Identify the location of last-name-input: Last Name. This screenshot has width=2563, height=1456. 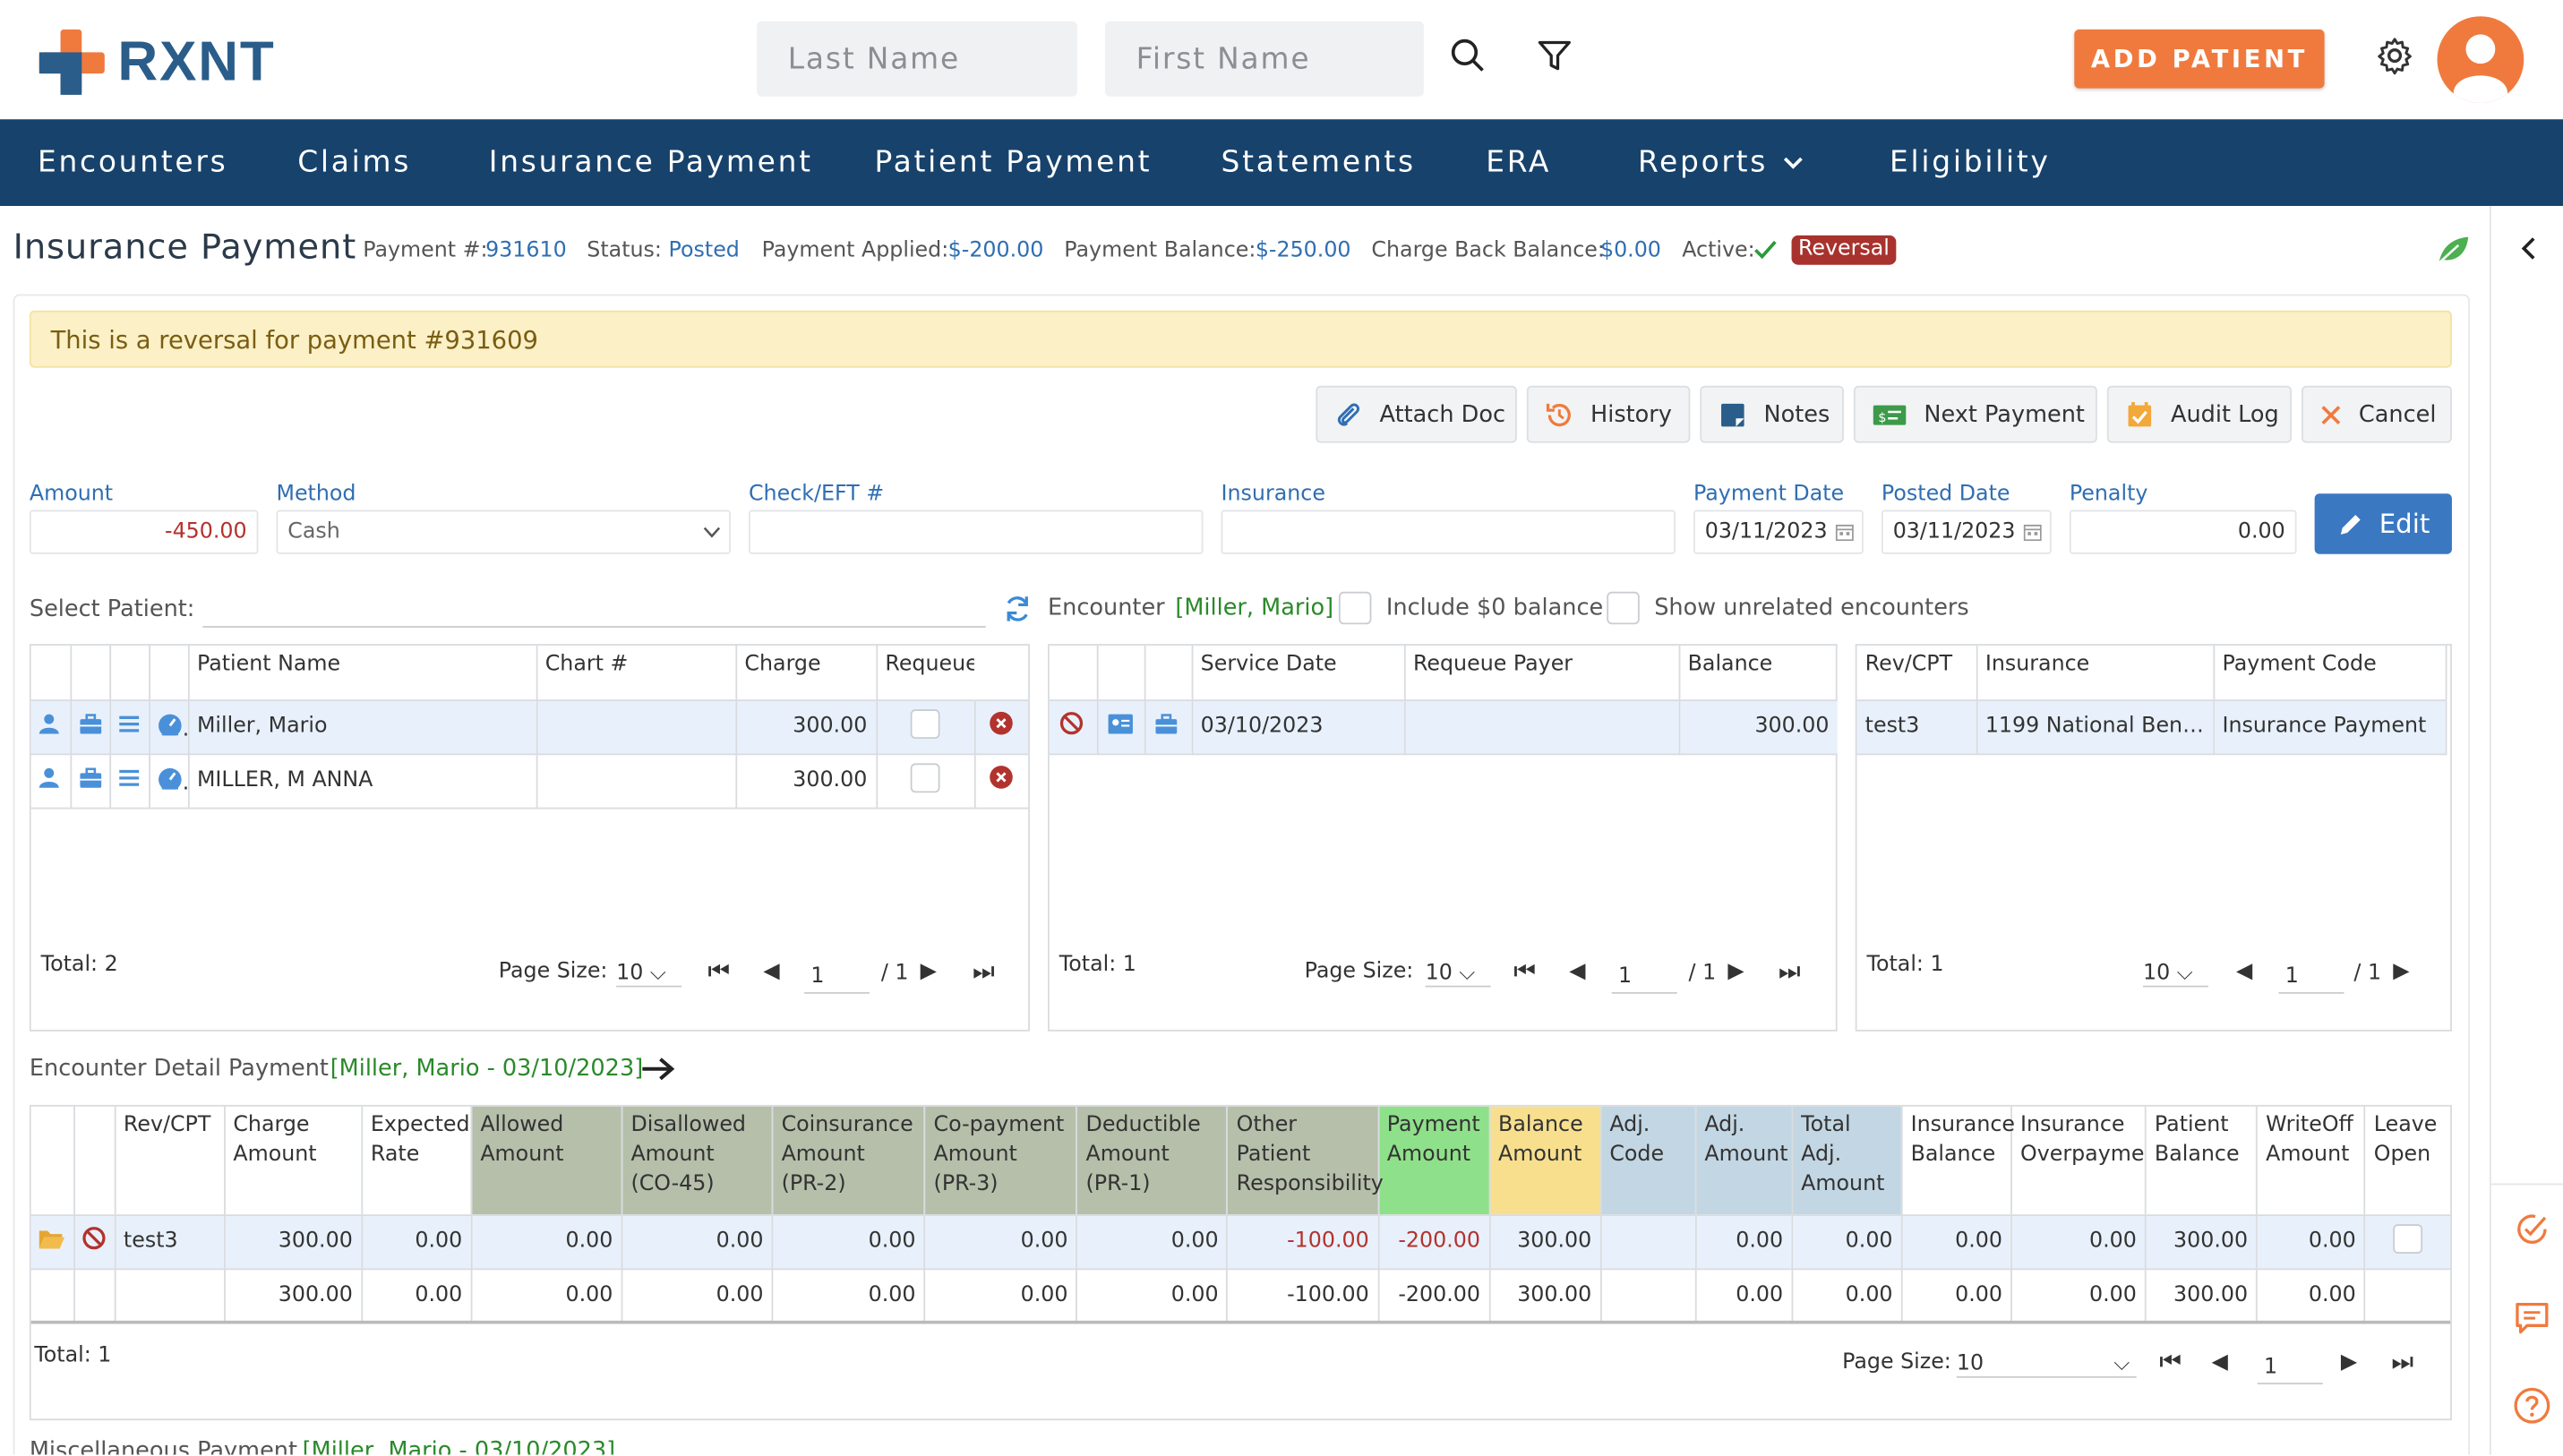
(917, 59).